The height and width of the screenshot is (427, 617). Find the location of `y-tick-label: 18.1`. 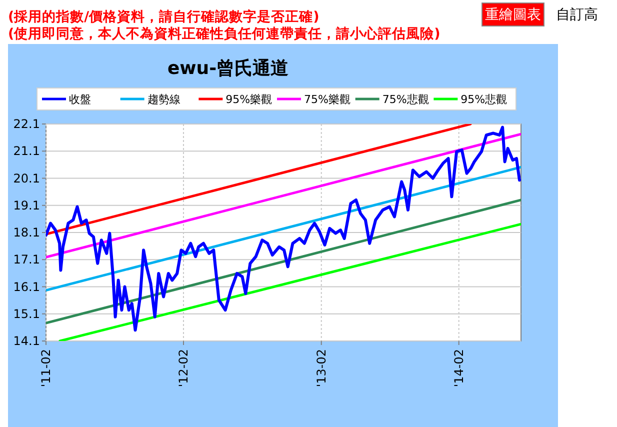

y-tick-label: 18.1 is located at coordinates (26, 233).